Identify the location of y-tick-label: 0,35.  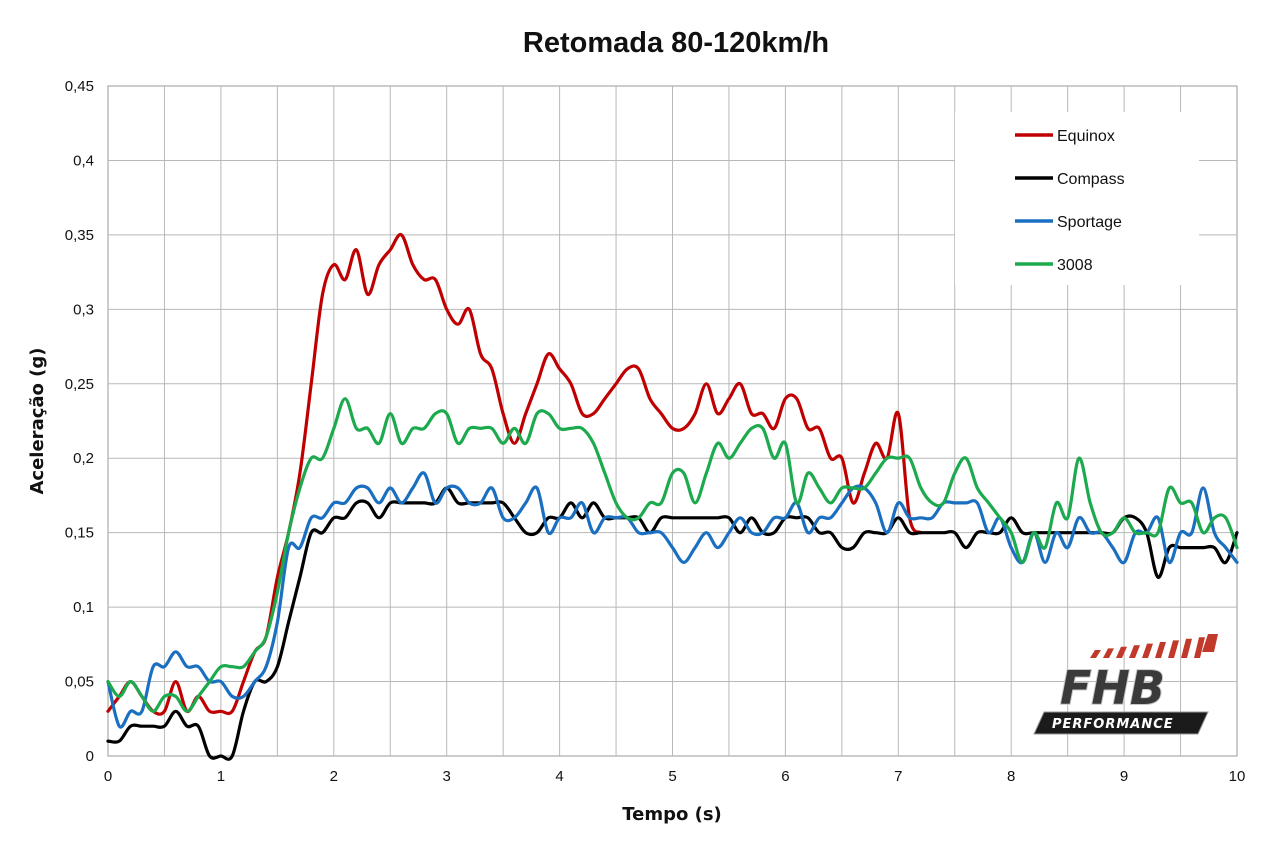
(79, 235).